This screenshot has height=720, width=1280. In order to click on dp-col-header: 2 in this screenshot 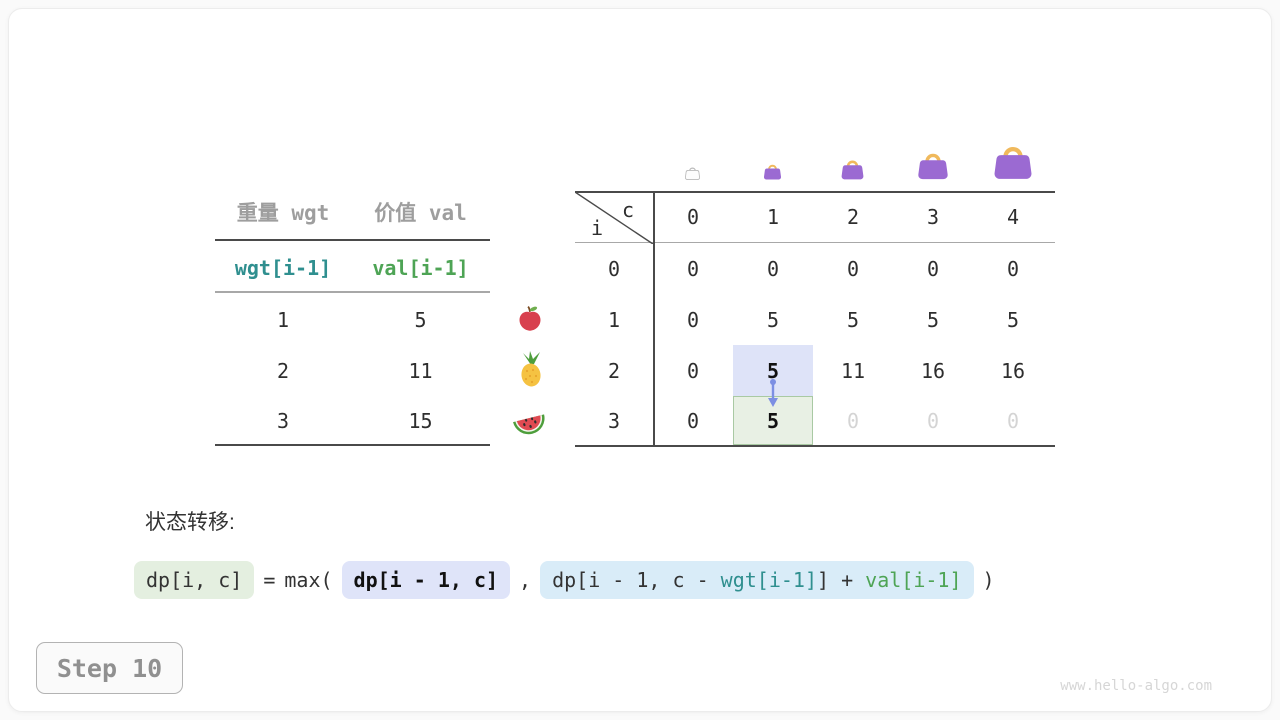, I will do `click(853, 217)`.